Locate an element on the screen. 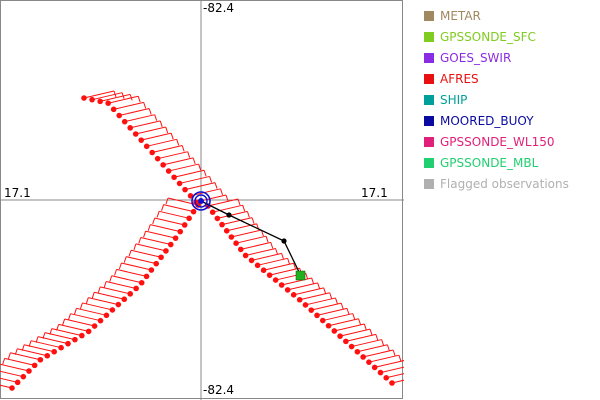 The width and height of the screenshot is (600, 400). storm-center-ring is located at coordinates (201, 201).